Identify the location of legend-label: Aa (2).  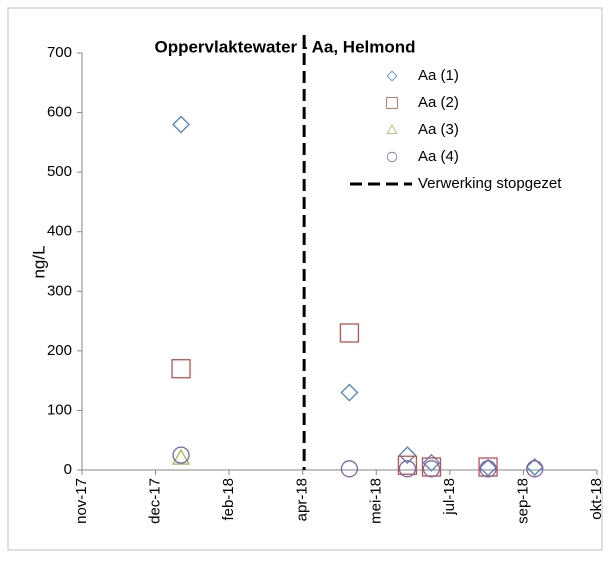
(438, 102).